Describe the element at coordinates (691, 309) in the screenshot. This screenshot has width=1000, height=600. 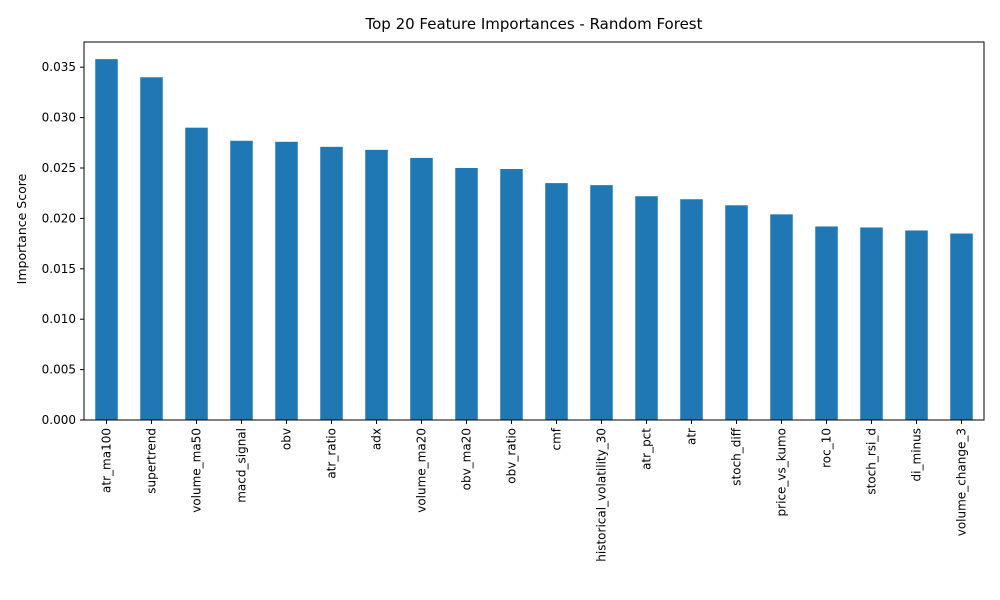
I see `bar-atr` at that location.